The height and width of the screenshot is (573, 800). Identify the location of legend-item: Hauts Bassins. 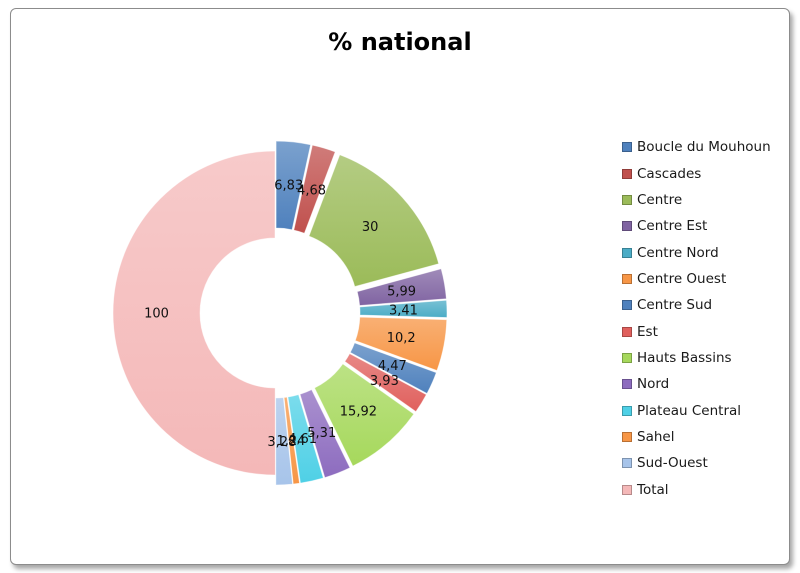
(707, 358).